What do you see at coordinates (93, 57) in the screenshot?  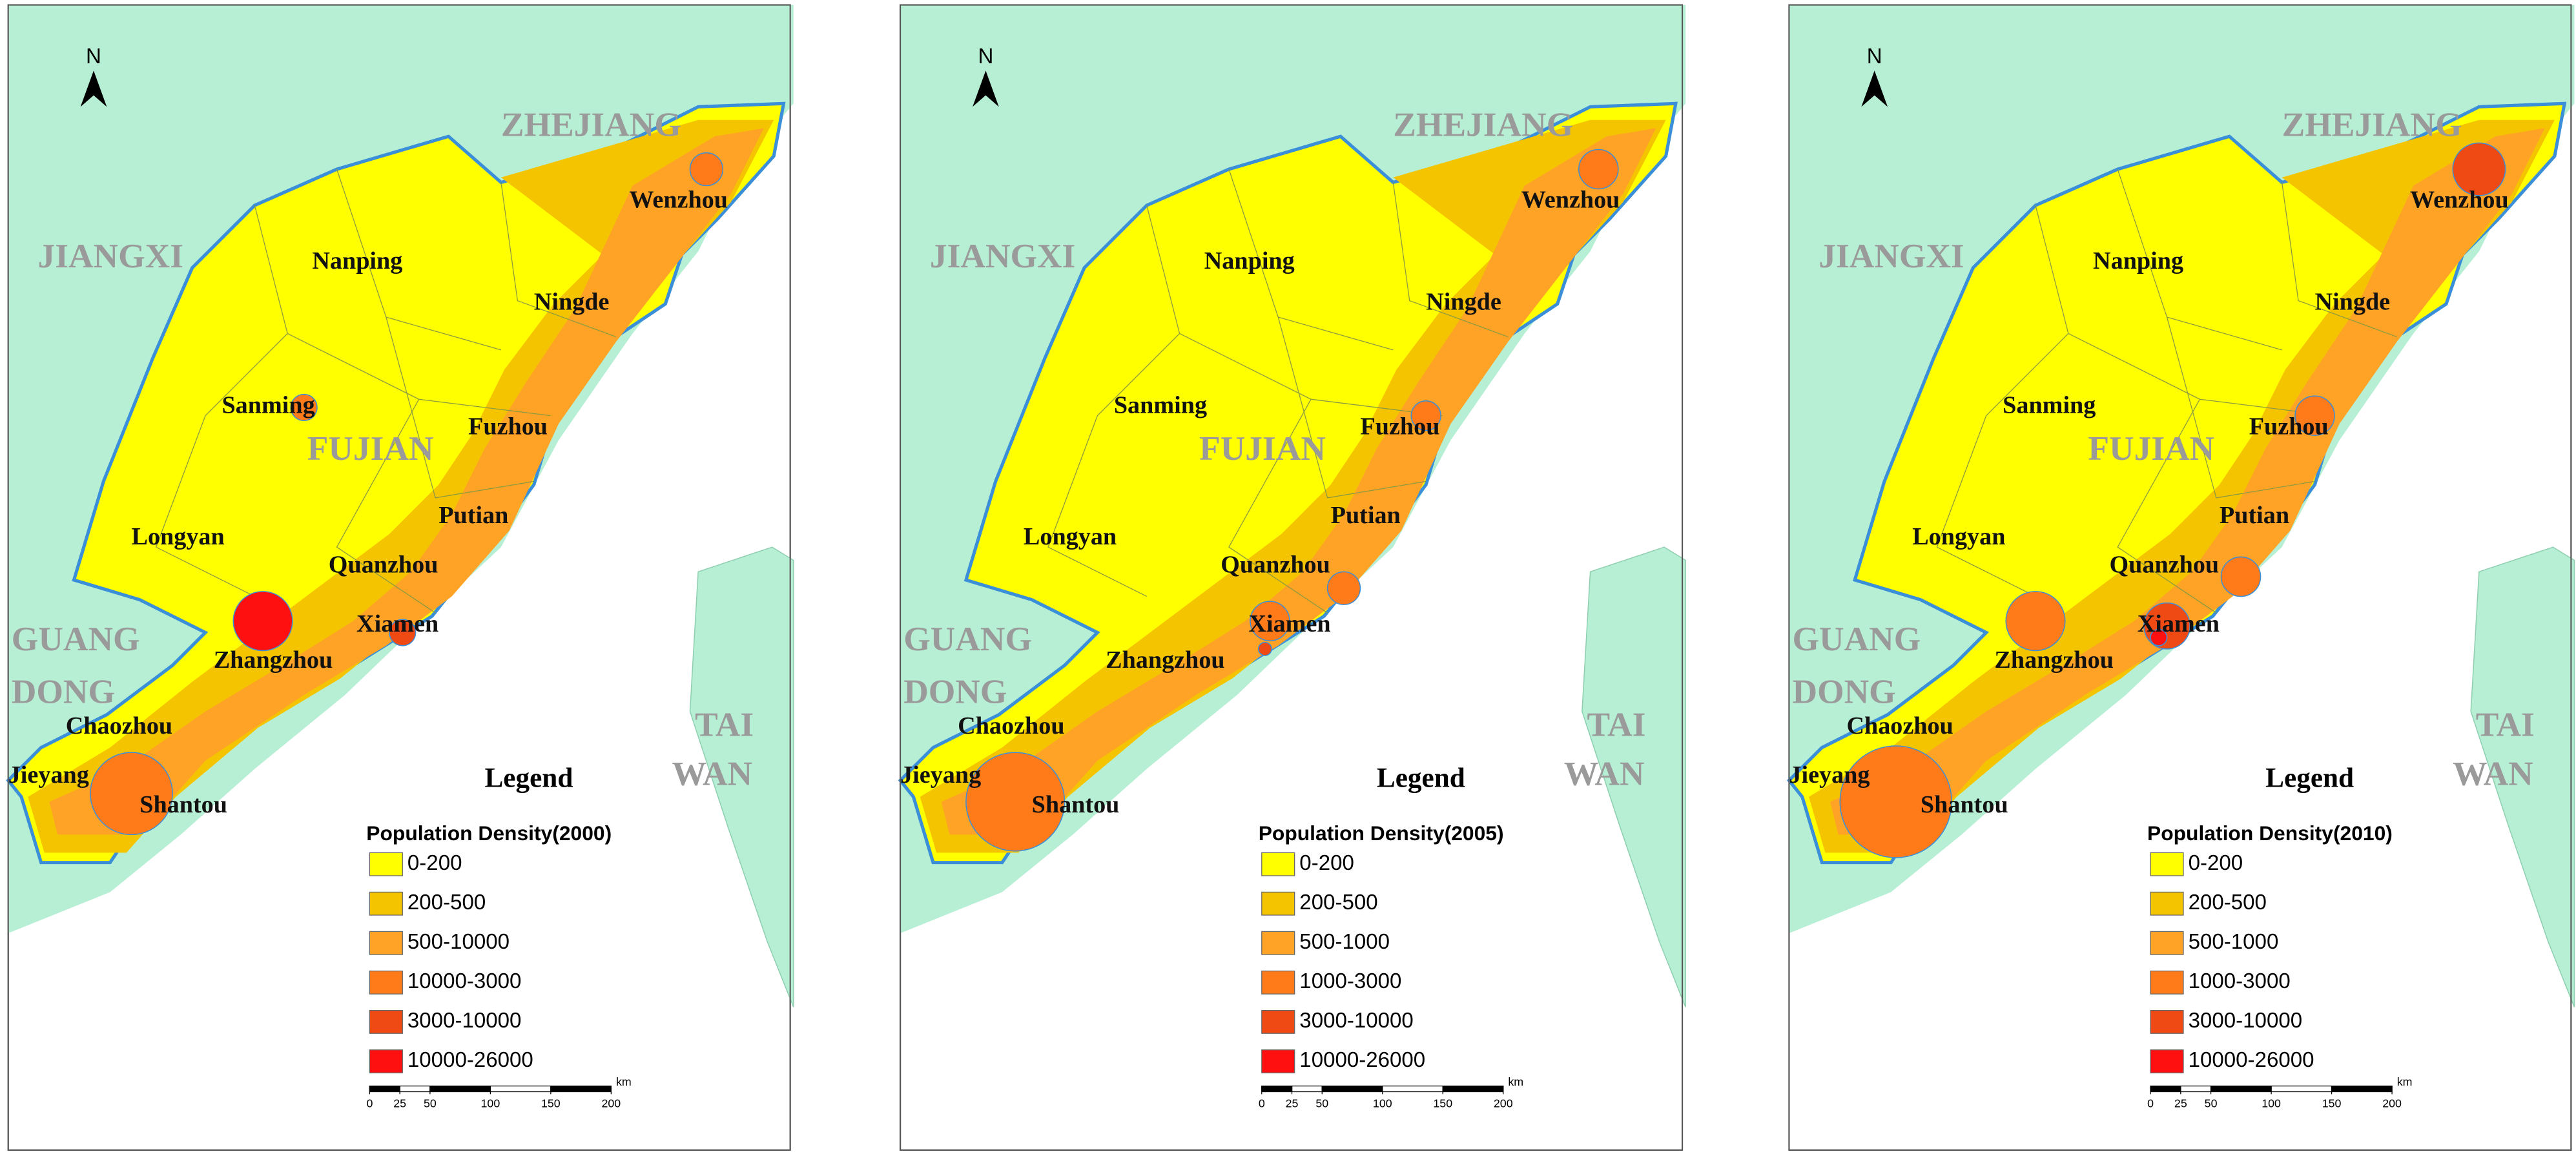 I see `north-label: N` at bounding box center [93, 57].